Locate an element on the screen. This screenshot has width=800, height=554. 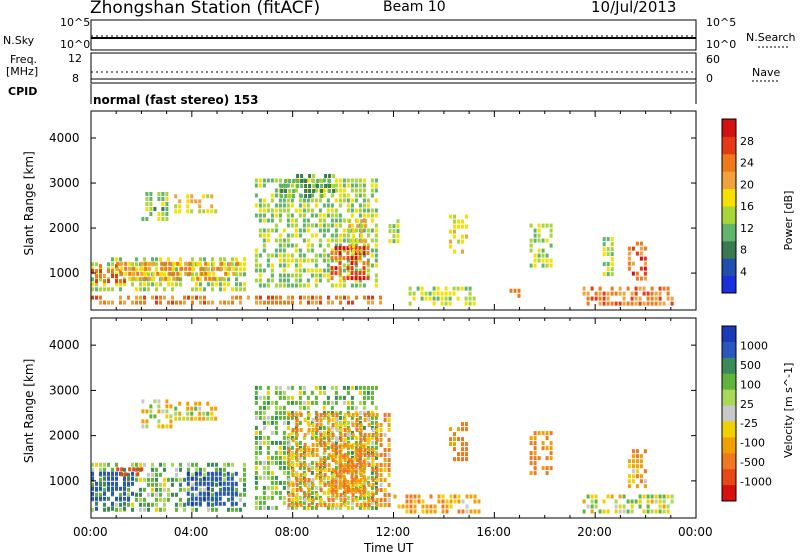
nsearch-label: N.Search is located at coordinates (771, 37).